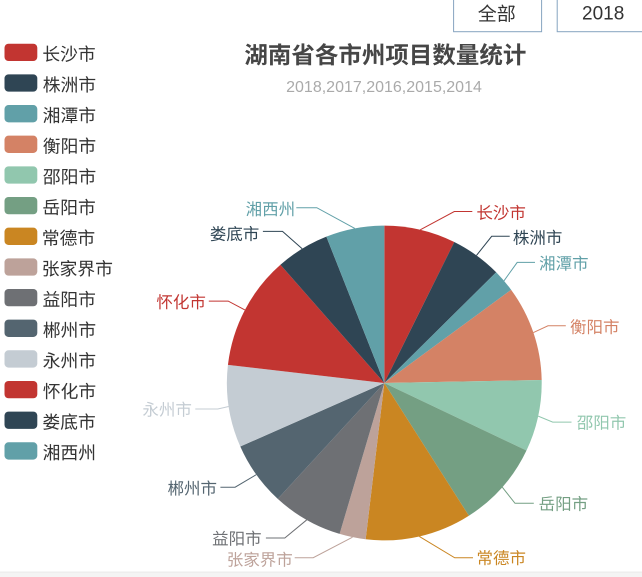 This screenshot has width=642, height=577. What do you see at coordinates (603, 13) in the screenshot?
I see `svg-text: 2018` at bounding box center [603, 13].